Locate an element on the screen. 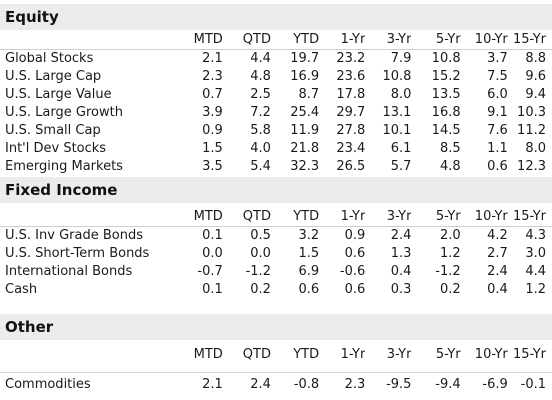 The width and height of the screenshot is (552, 400). return-value: 0.4 is located at coordinates (497, 289).